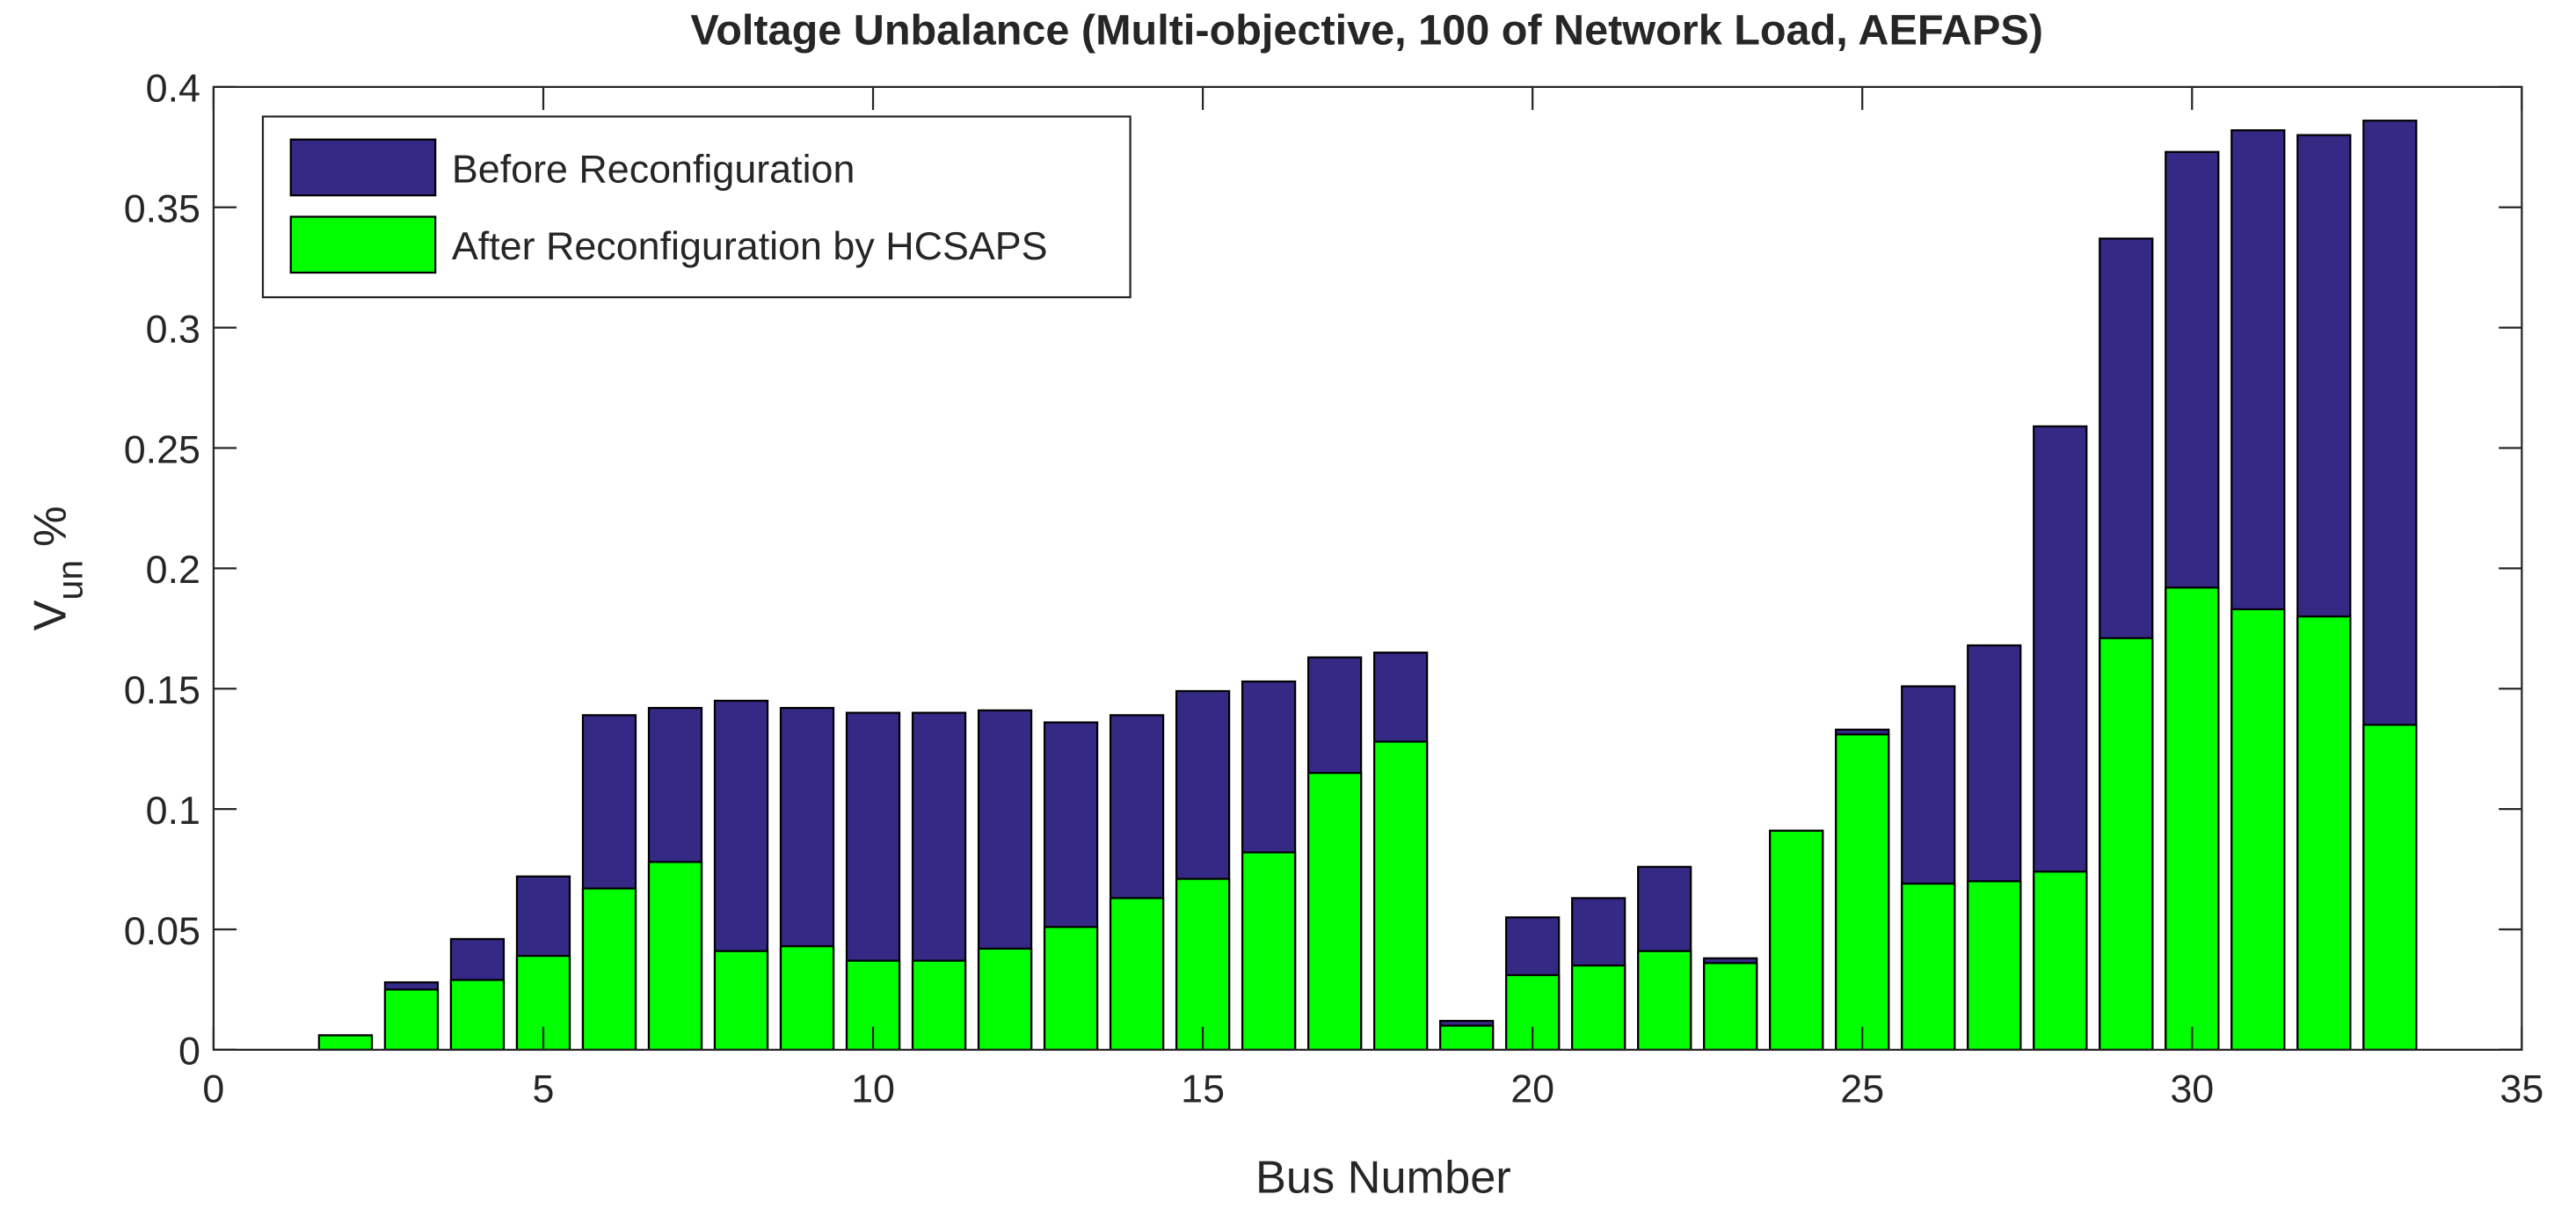 The image size is (2576, 1209). Describe the element at coordinates (213, 1089) in the screenshot. I see `x-tick-label: 0` at that location.